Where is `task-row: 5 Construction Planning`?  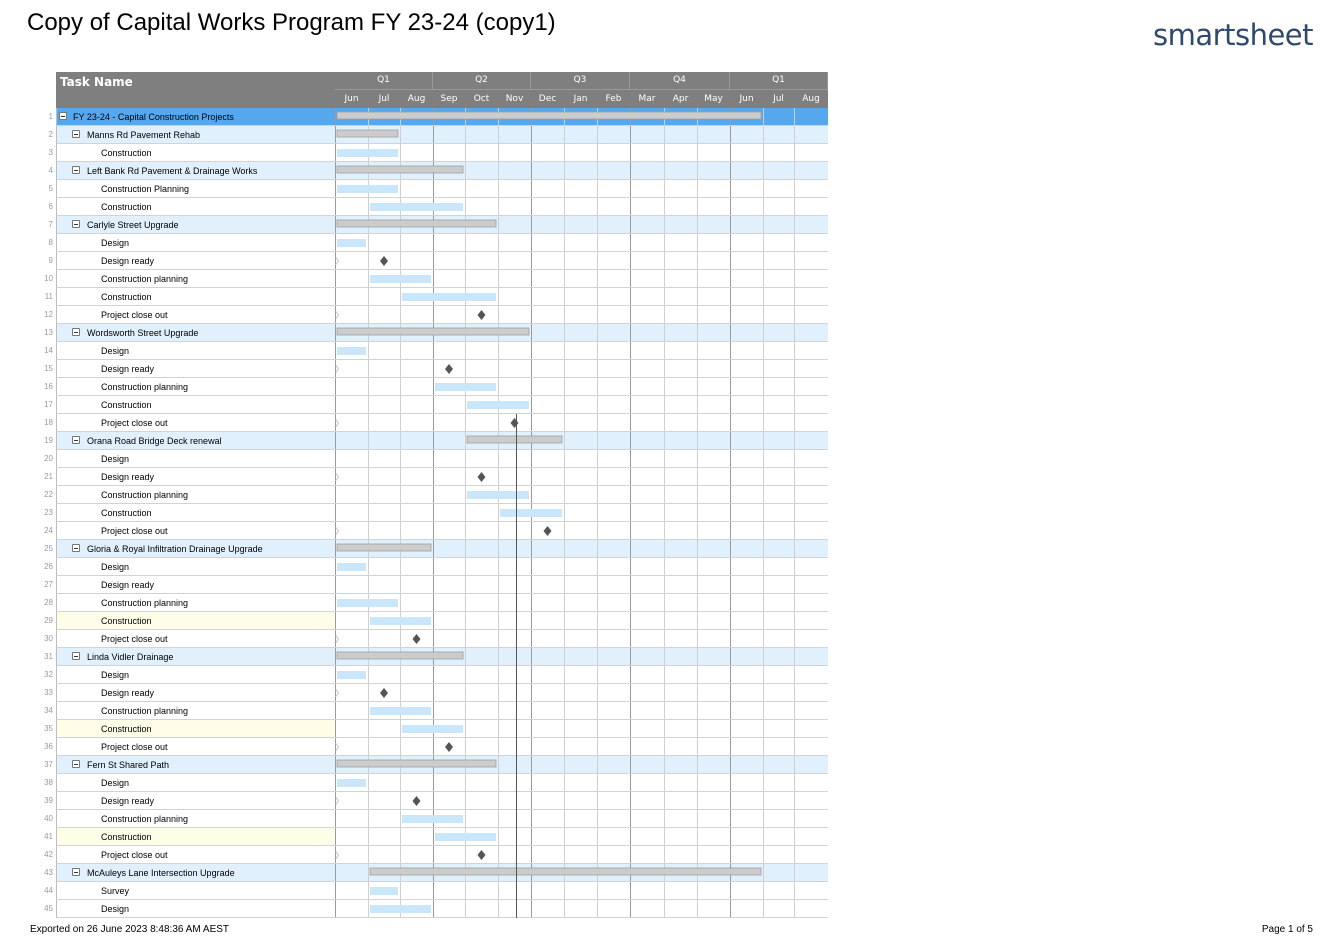 task-row: 5 Construction Planning is located at coordinates (431, 189).